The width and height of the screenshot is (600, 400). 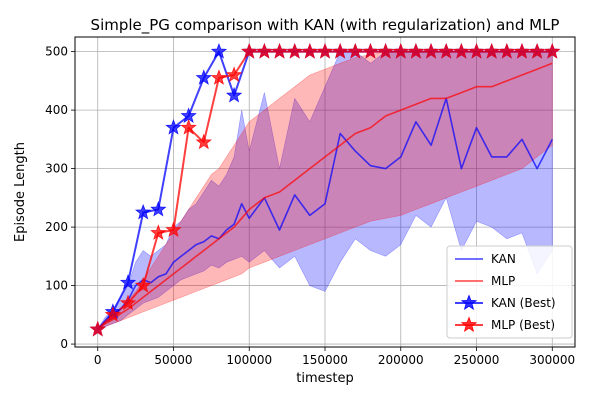 I want to click on x-tick-label: 200000, so click(x=401, y=360).